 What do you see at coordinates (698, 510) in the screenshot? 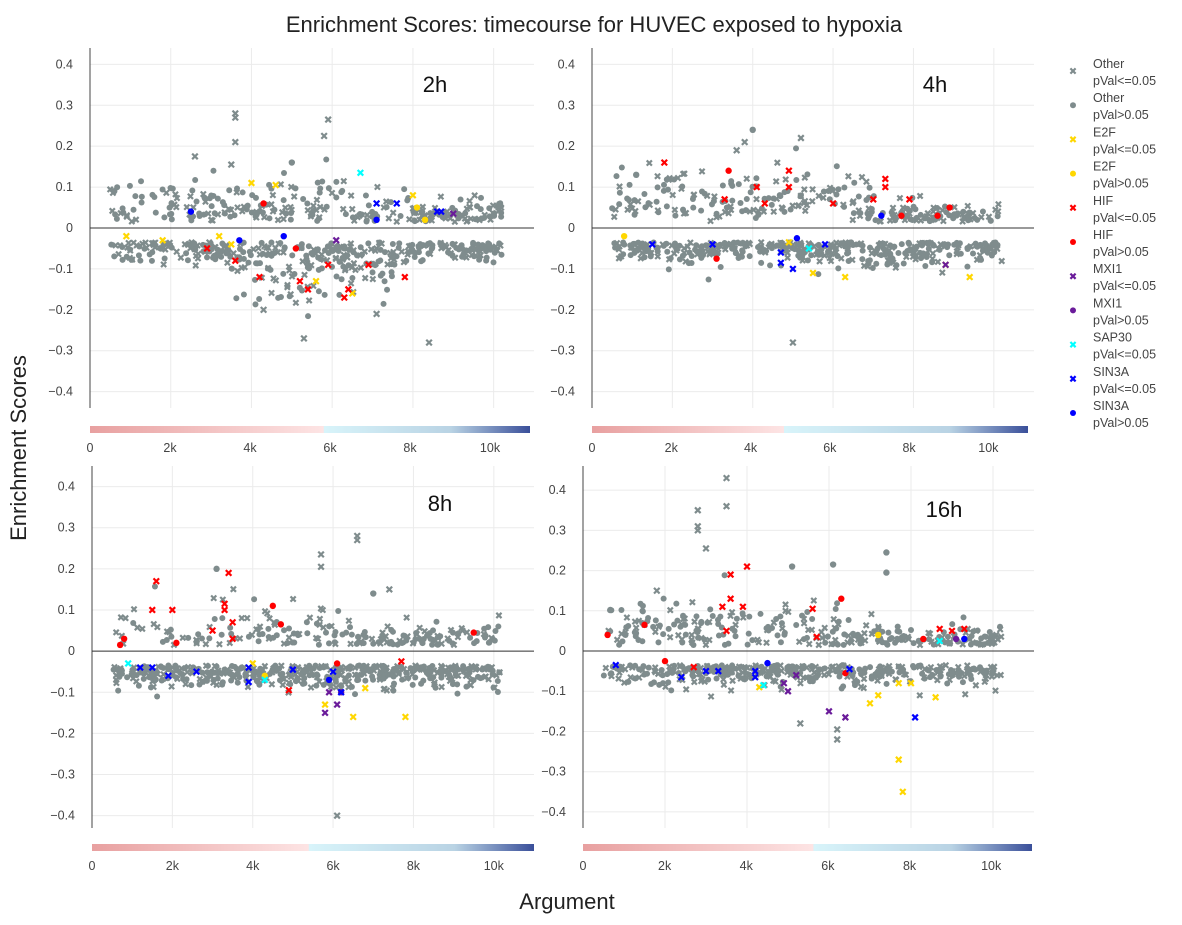
I see `point-other-sig` at bounding box center [698, 510].